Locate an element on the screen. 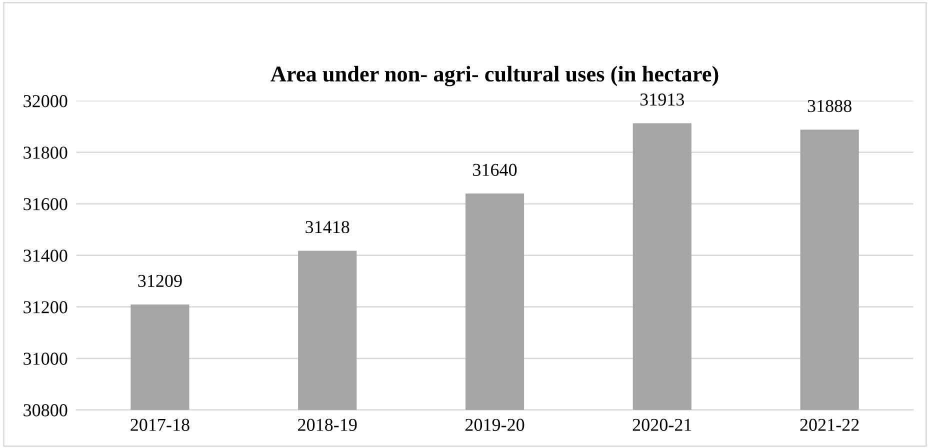  x-tick-label: 2020-21 is located at coordinates (662, 424).